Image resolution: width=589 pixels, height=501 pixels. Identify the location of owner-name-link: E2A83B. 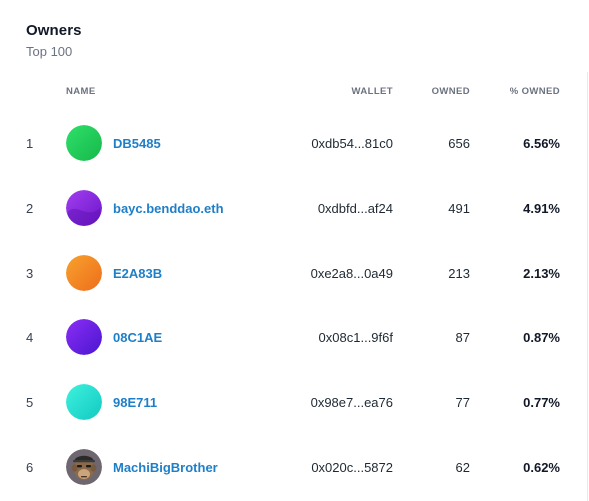
(138, 273).